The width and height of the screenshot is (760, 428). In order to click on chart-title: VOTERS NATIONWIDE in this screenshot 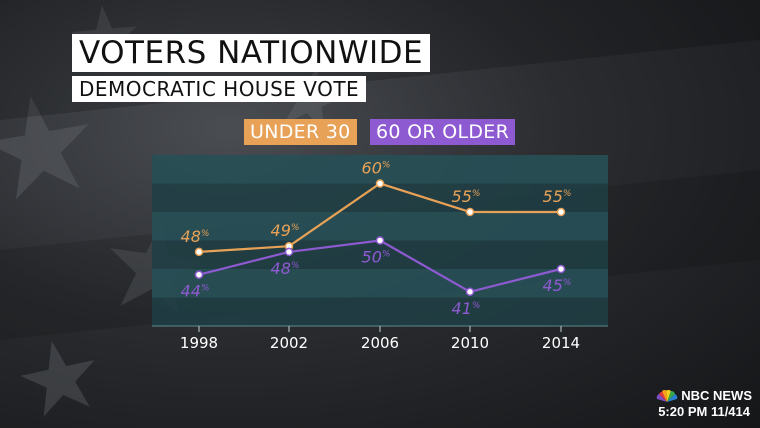, I will do `click(251, 53)`.